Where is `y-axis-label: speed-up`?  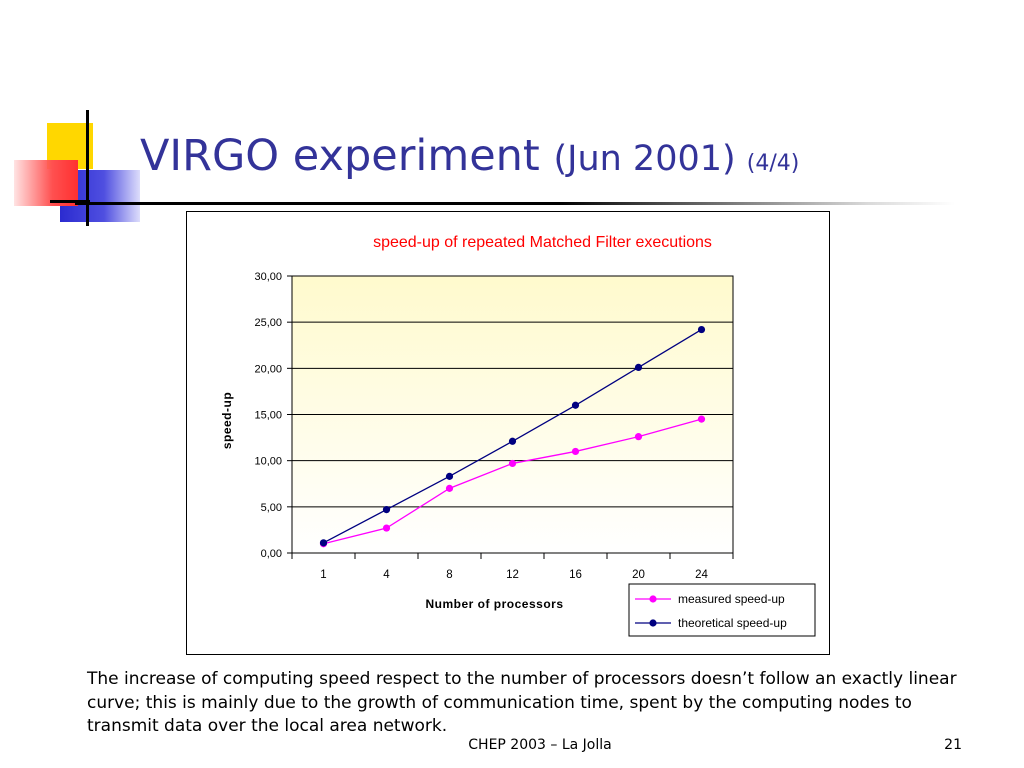 y-axis-label: speed-up is located at coordinates (227, 420).